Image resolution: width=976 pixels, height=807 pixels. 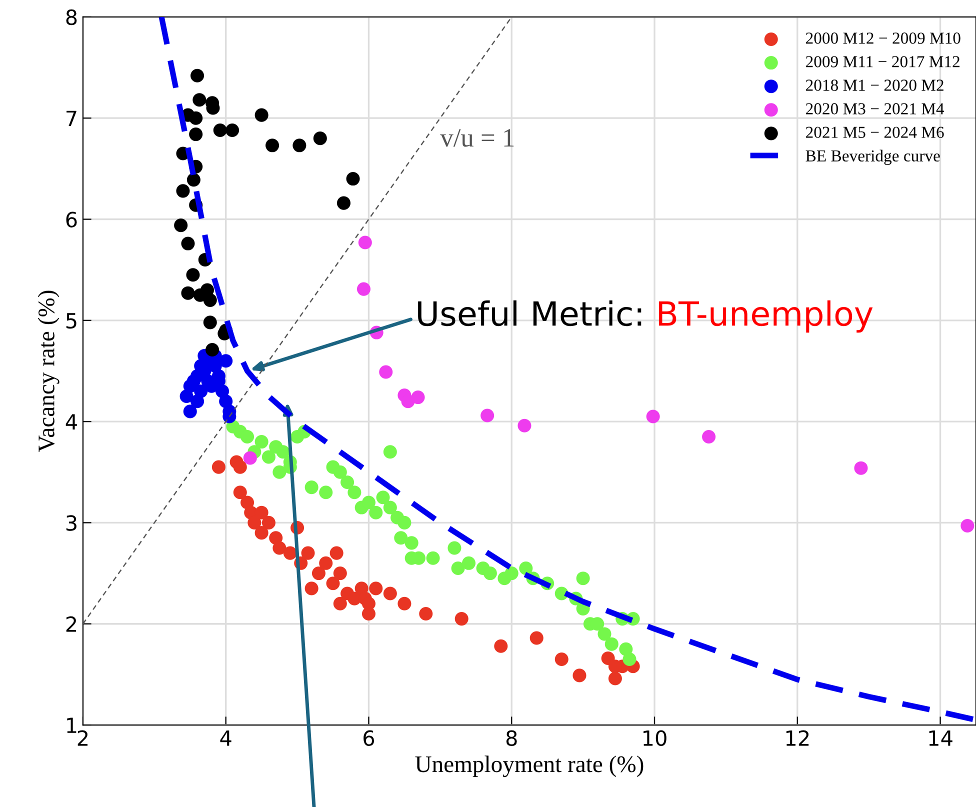 What do you see at coordinates (477, 138) in the screenshot?
I see `annotation: v/u = 1` at bounding box center [477, 138].